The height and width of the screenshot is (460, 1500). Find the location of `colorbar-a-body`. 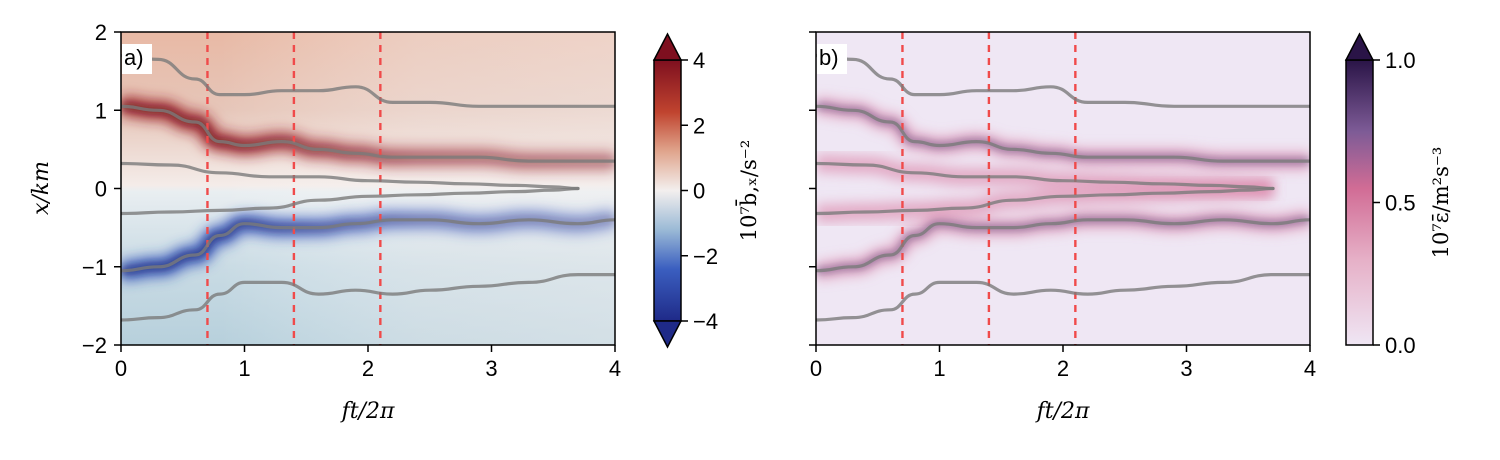

colorbar-a-body is located at coordinates (667, 190).